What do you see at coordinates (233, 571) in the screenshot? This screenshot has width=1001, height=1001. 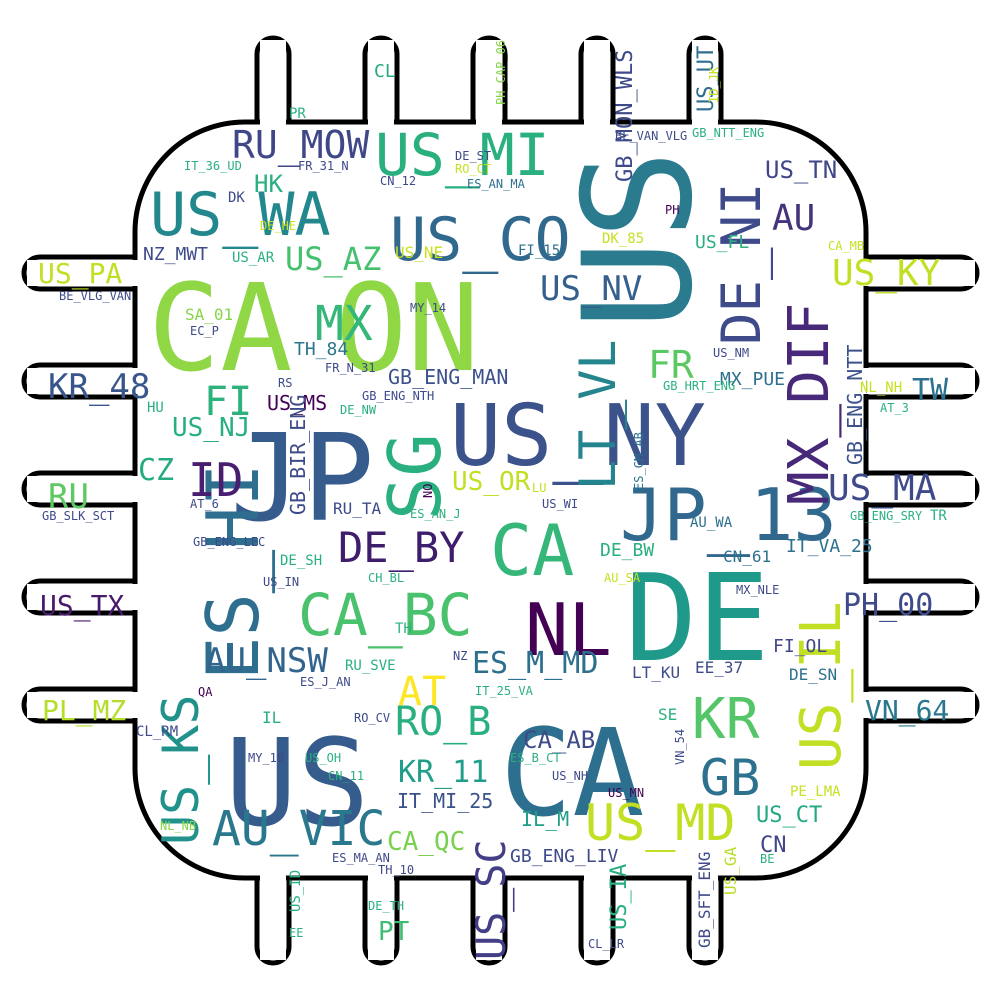 I see `cloud-word: ES_HI` at bounding box center [233, 571].